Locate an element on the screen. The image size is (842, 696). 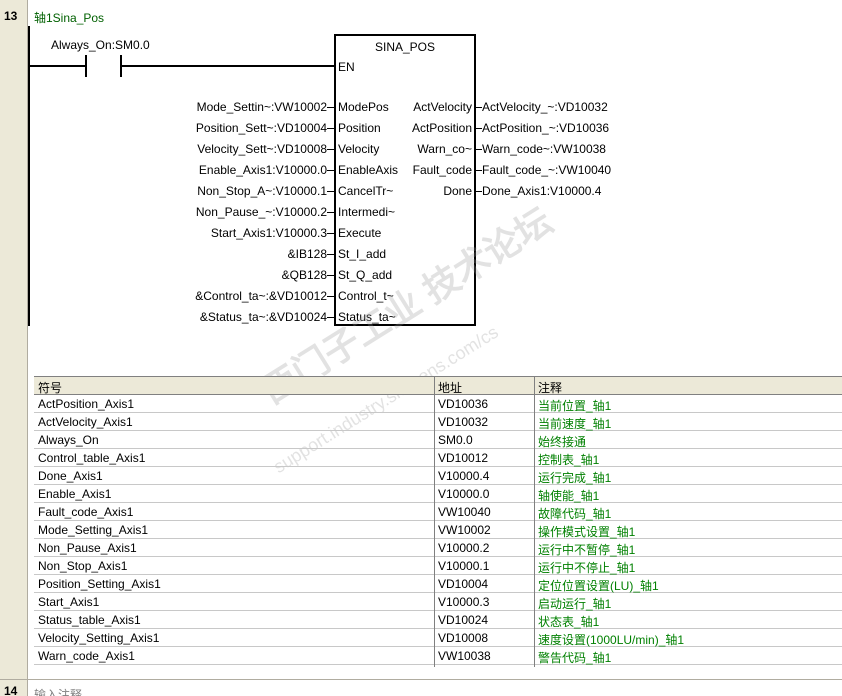
input-operand: Enable_Axis1:V10000.0 is located at coordinates (262, 170).